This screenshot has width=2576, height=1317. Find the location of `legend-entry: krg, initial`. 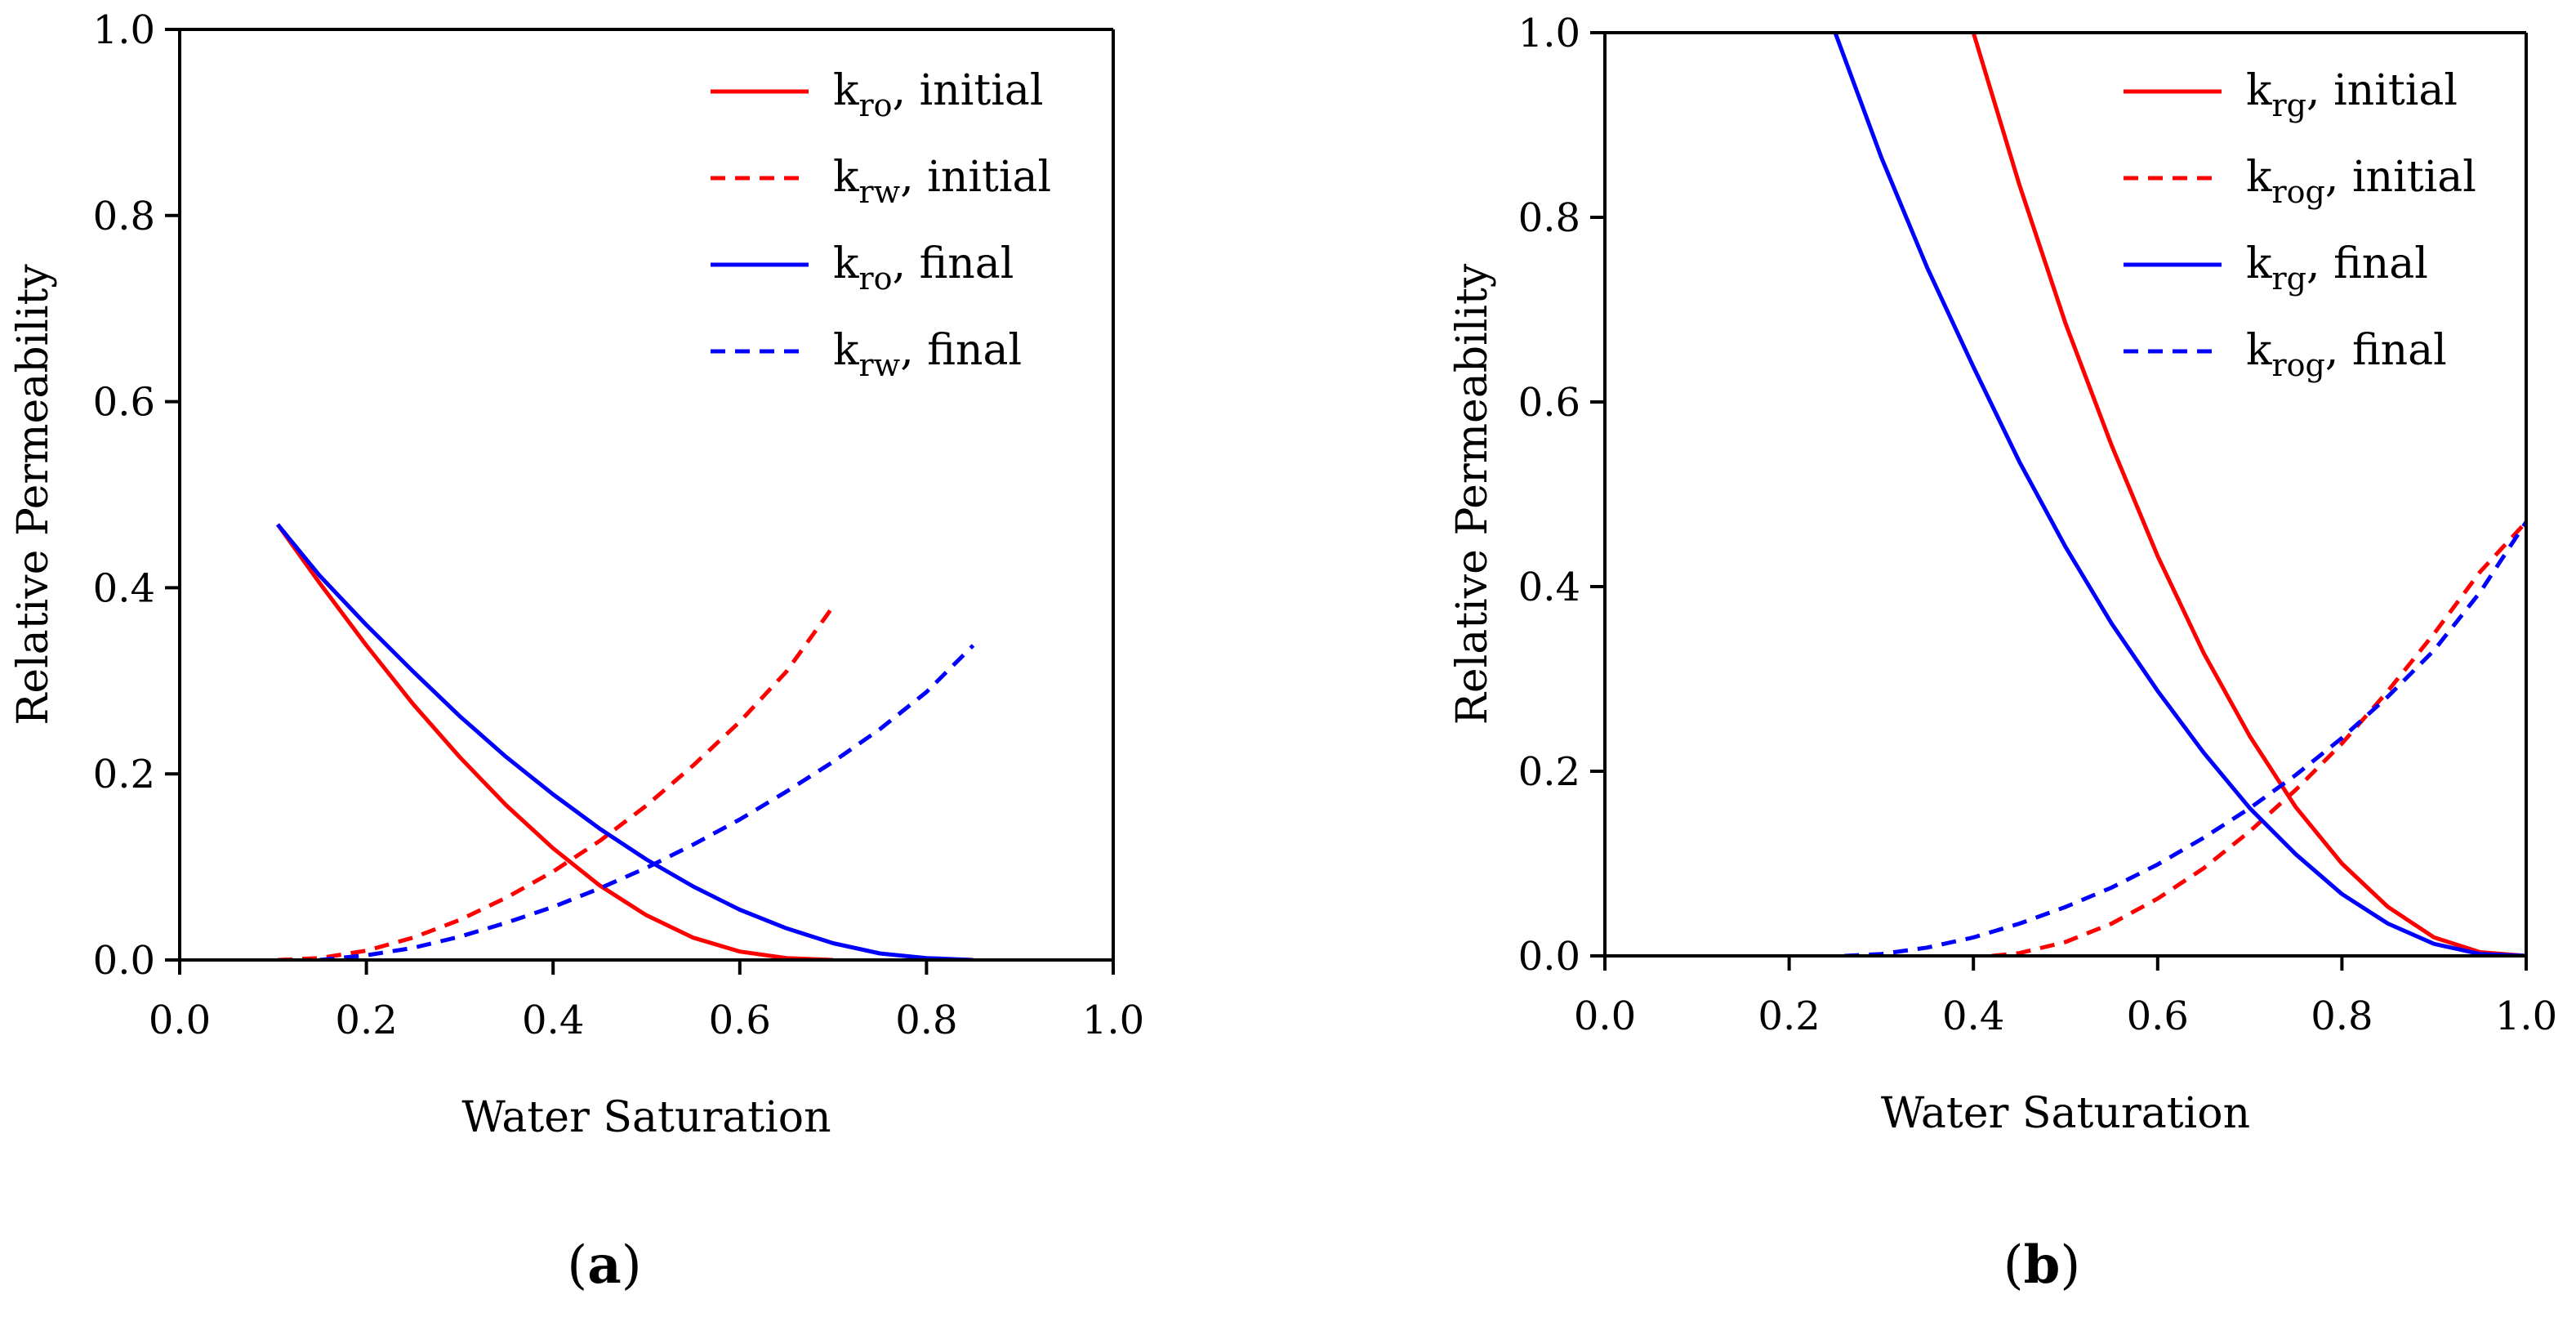

legend-entry: krg, initial is located at coordinates (2352, 94).